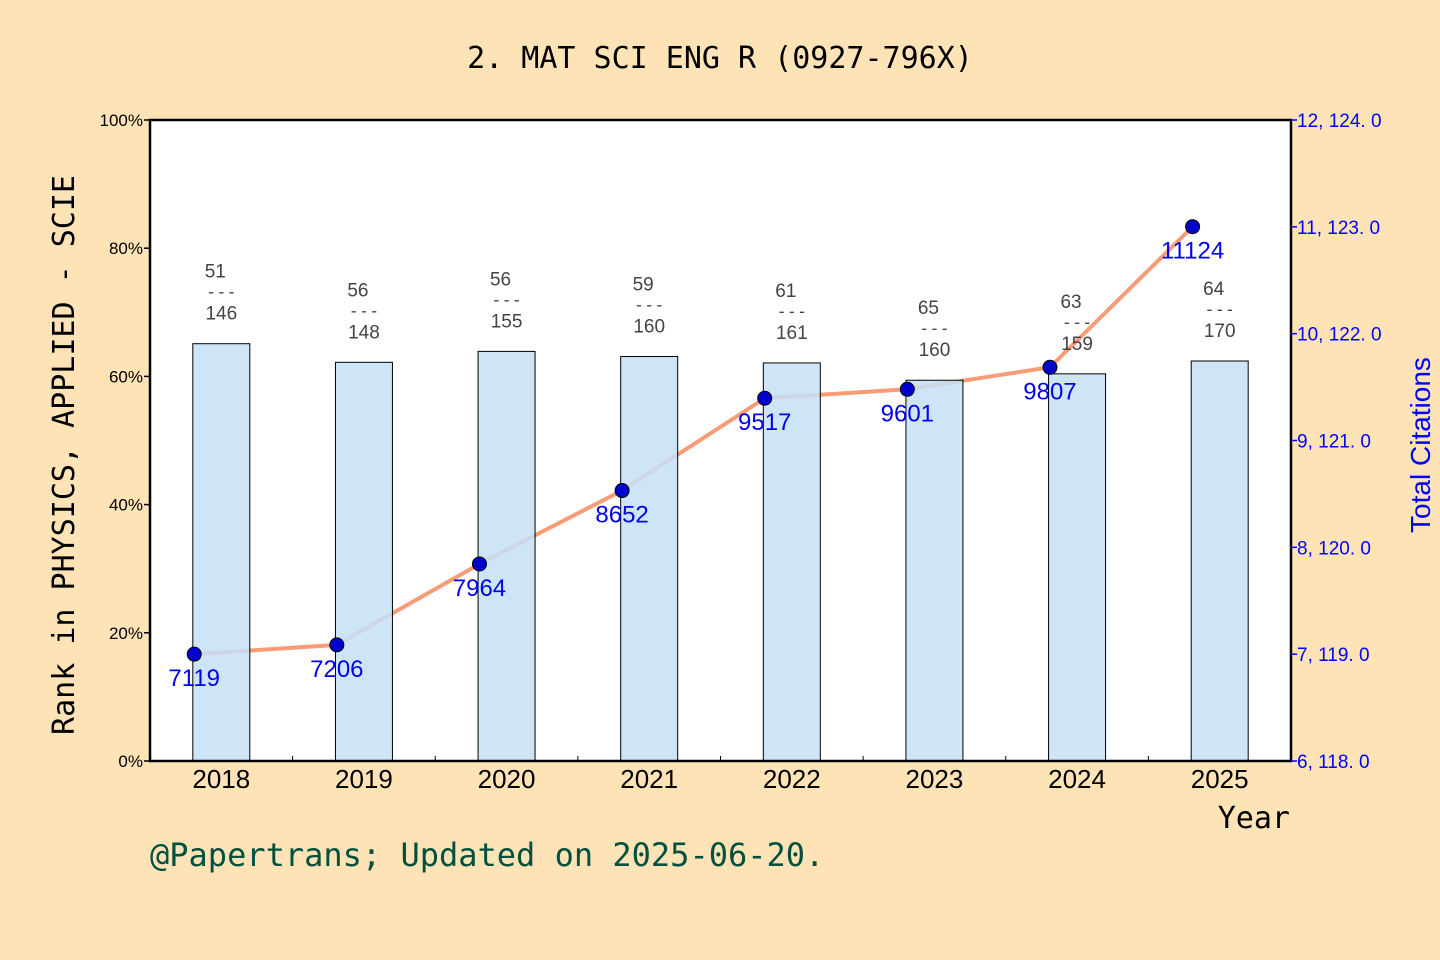 The image size is (1440, 960). I want to click on citation-label: 7964, so click(479, 588).